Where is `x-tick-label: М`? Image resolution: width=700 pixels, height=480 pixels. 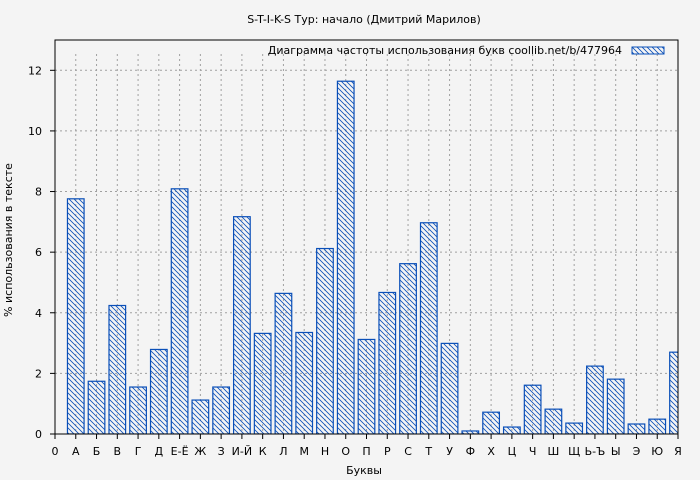
x-tick-label: М is located at coordinates (304, 451).